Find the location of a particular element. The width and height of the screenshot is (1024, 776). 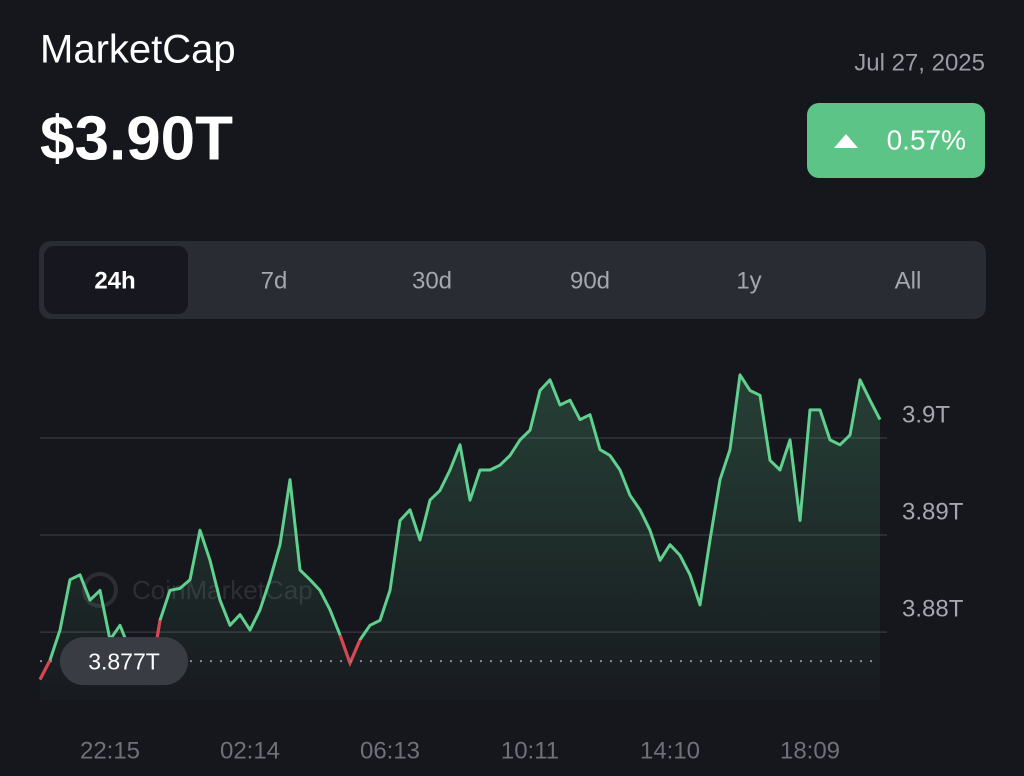

x-tick-label: 10:11 is located at coordinates (530, 750).